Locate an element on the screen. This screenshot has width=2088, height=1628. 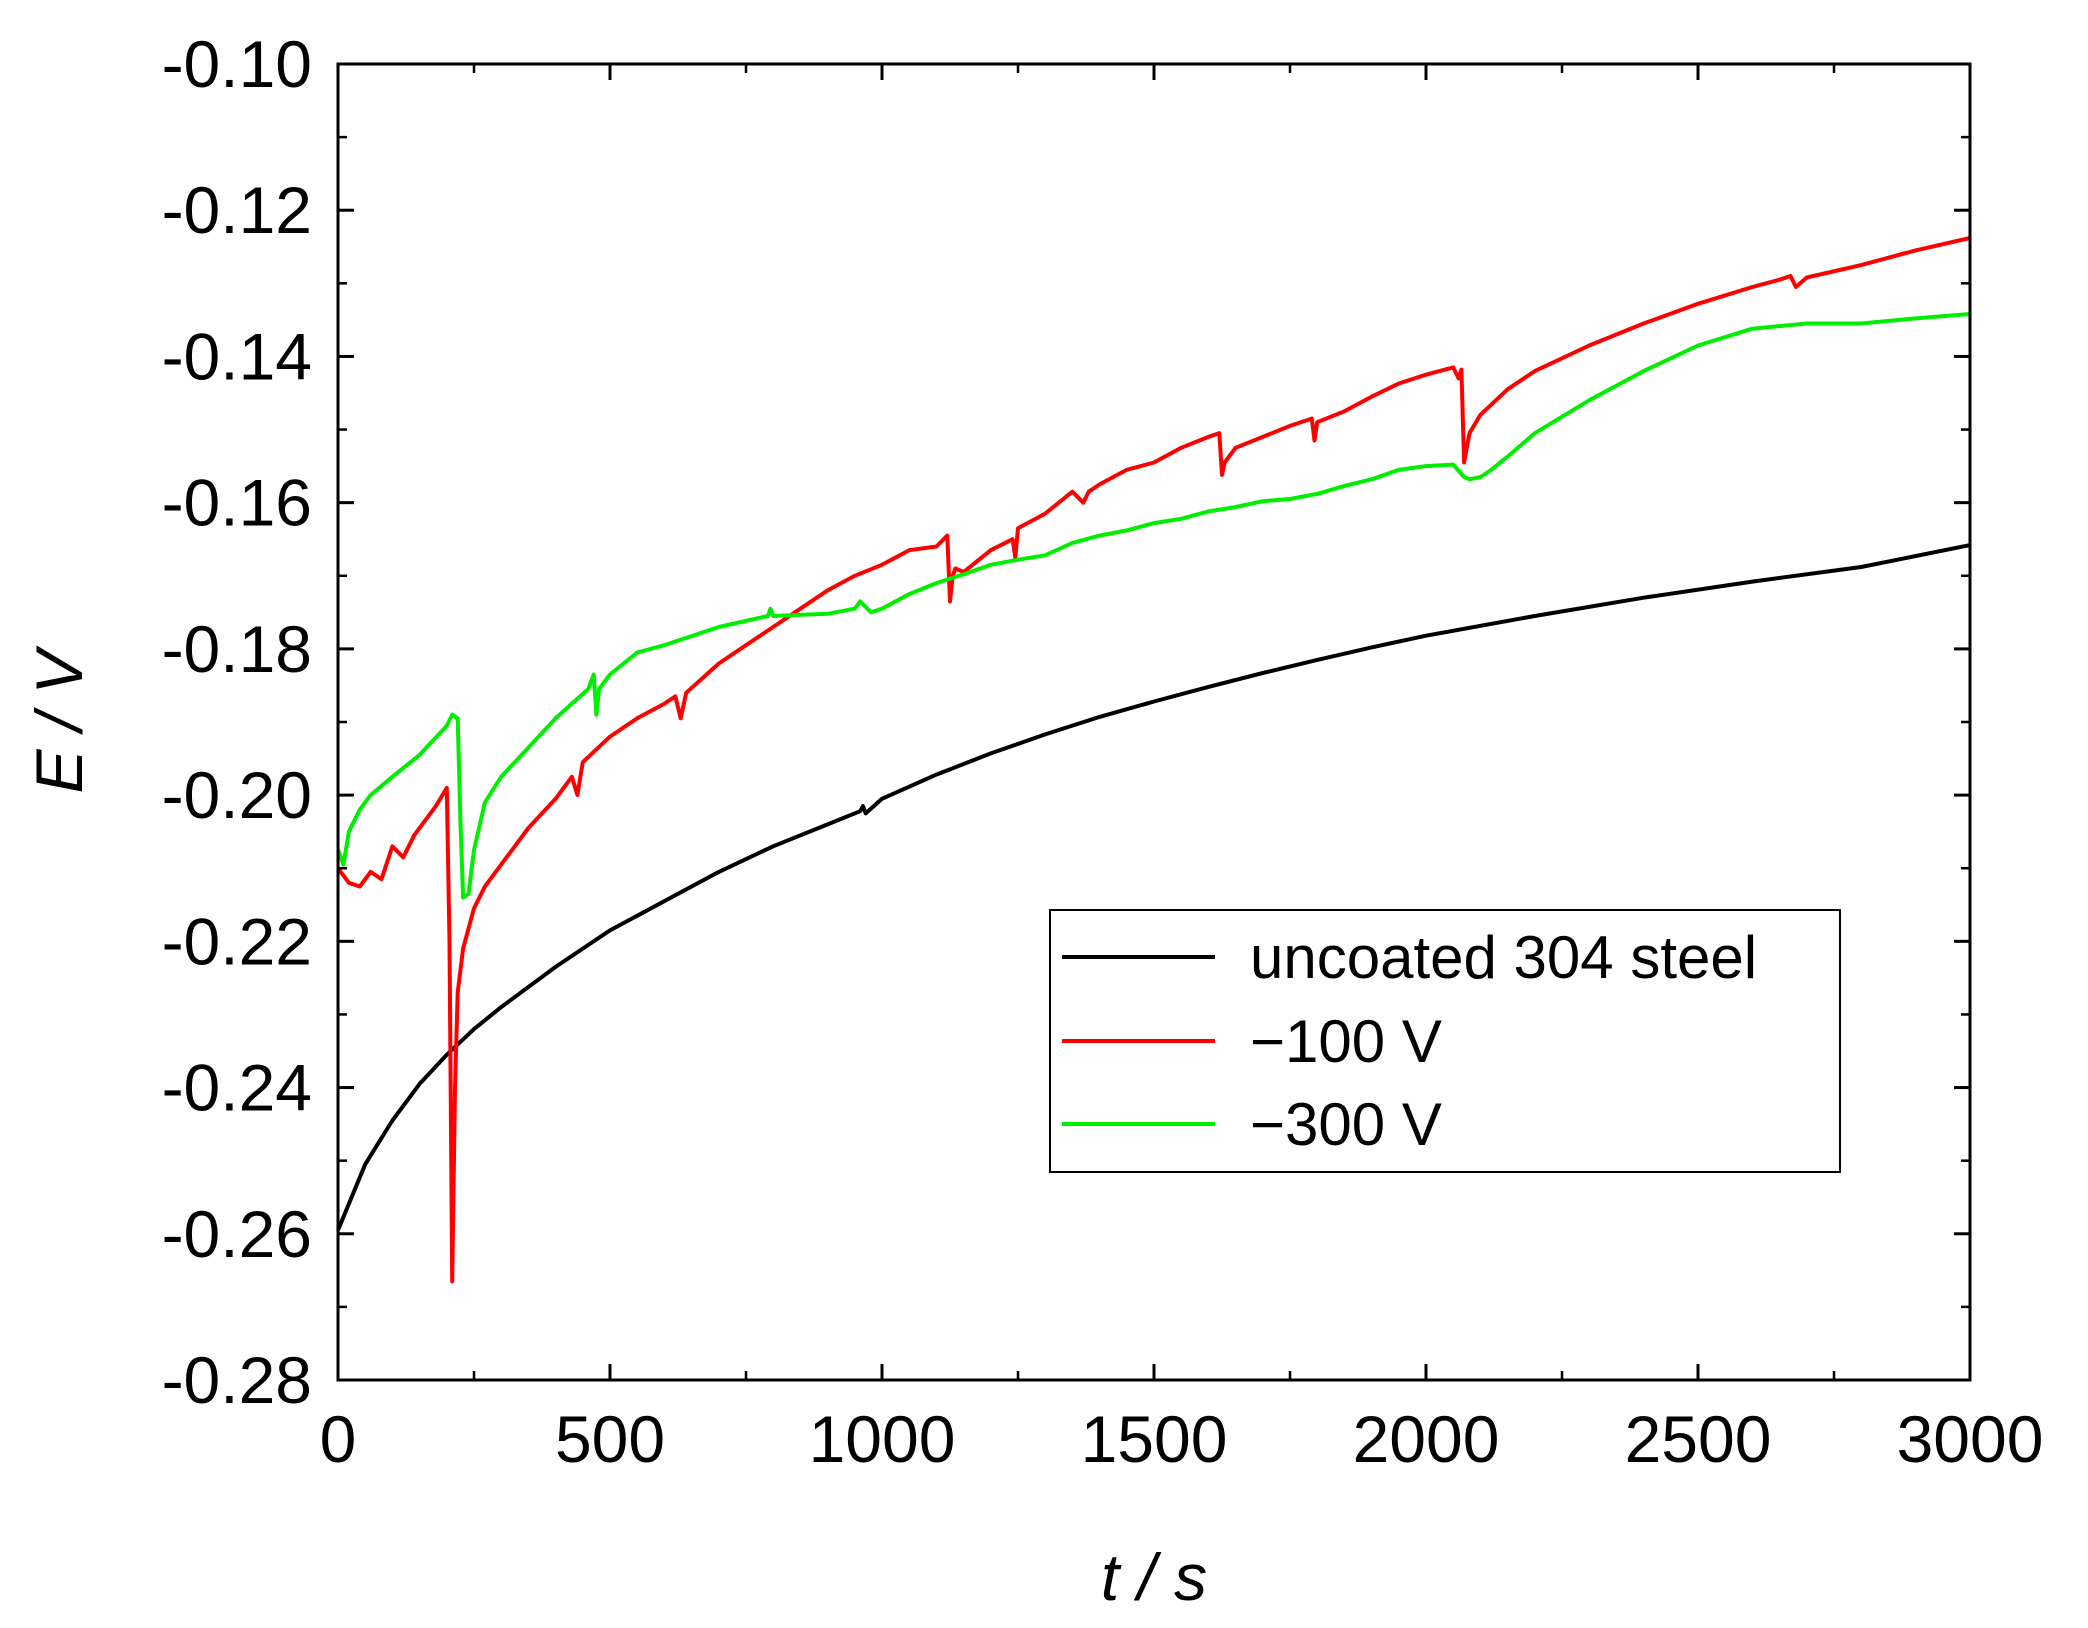
legend-label-100v: −100 V is located at coordinates (1346, 1041).